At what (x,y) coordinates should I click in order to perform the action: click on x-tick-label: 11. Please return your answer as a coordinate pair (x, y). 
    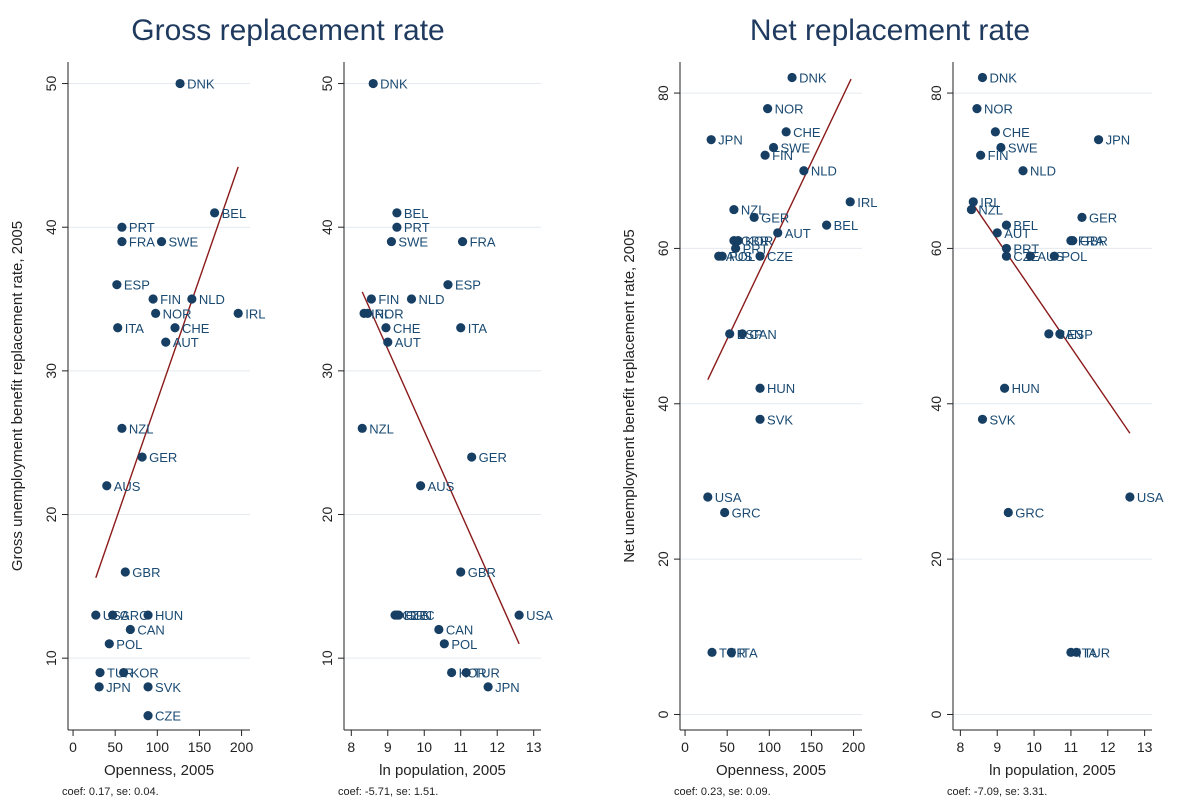
    Looking at the image, I should click on (1071, 747).